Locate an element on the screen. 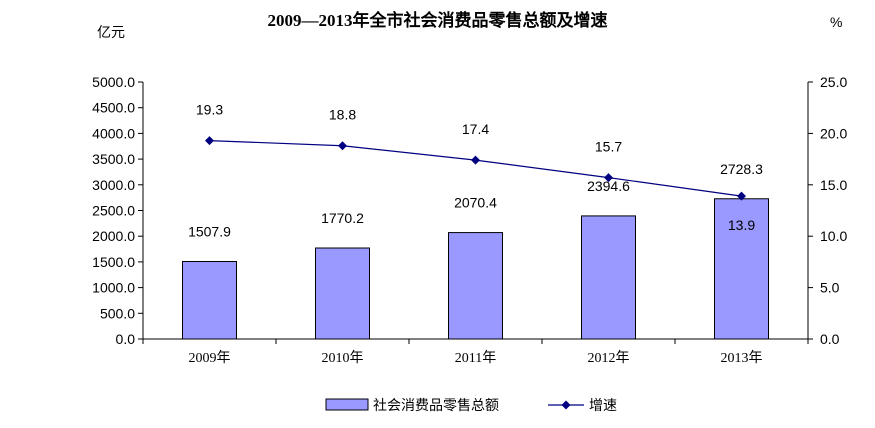 The height and width of the screenshot is (428, 875). legend-line-label: 增速 is located at coordinates (603, 405).